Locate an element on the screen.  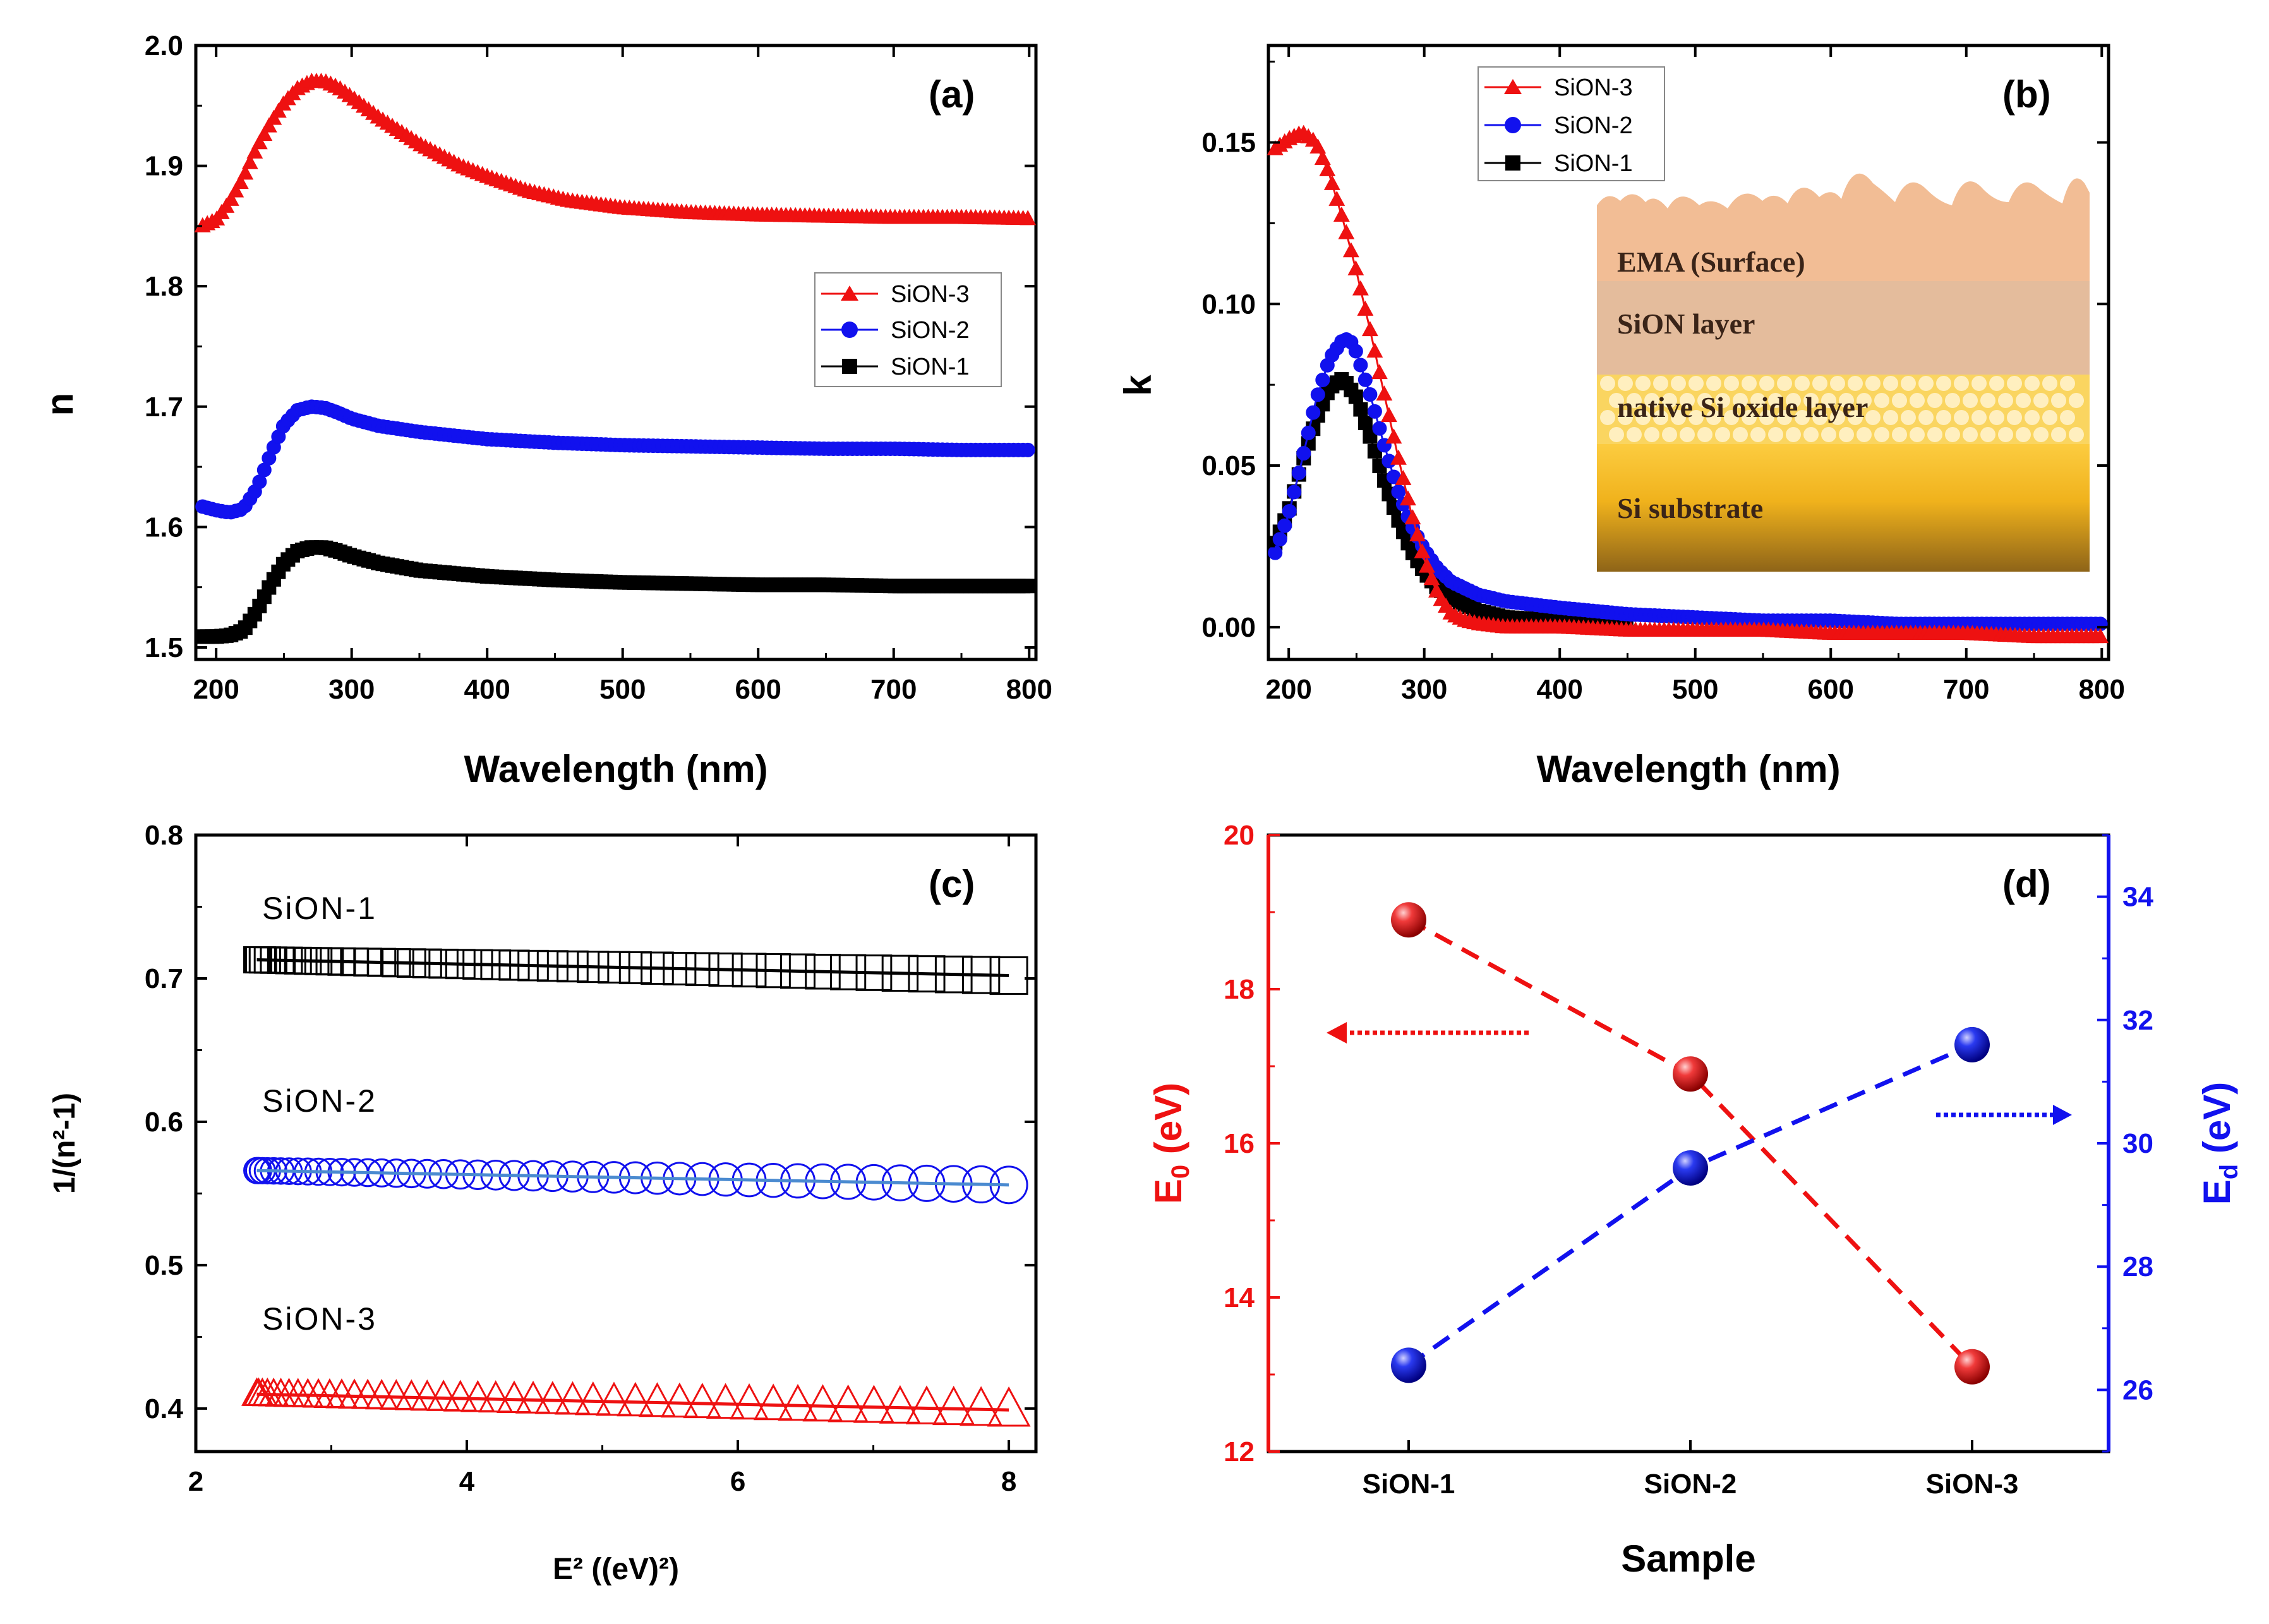
panel-d-label: (d) is located at coordinates (2026, 884).